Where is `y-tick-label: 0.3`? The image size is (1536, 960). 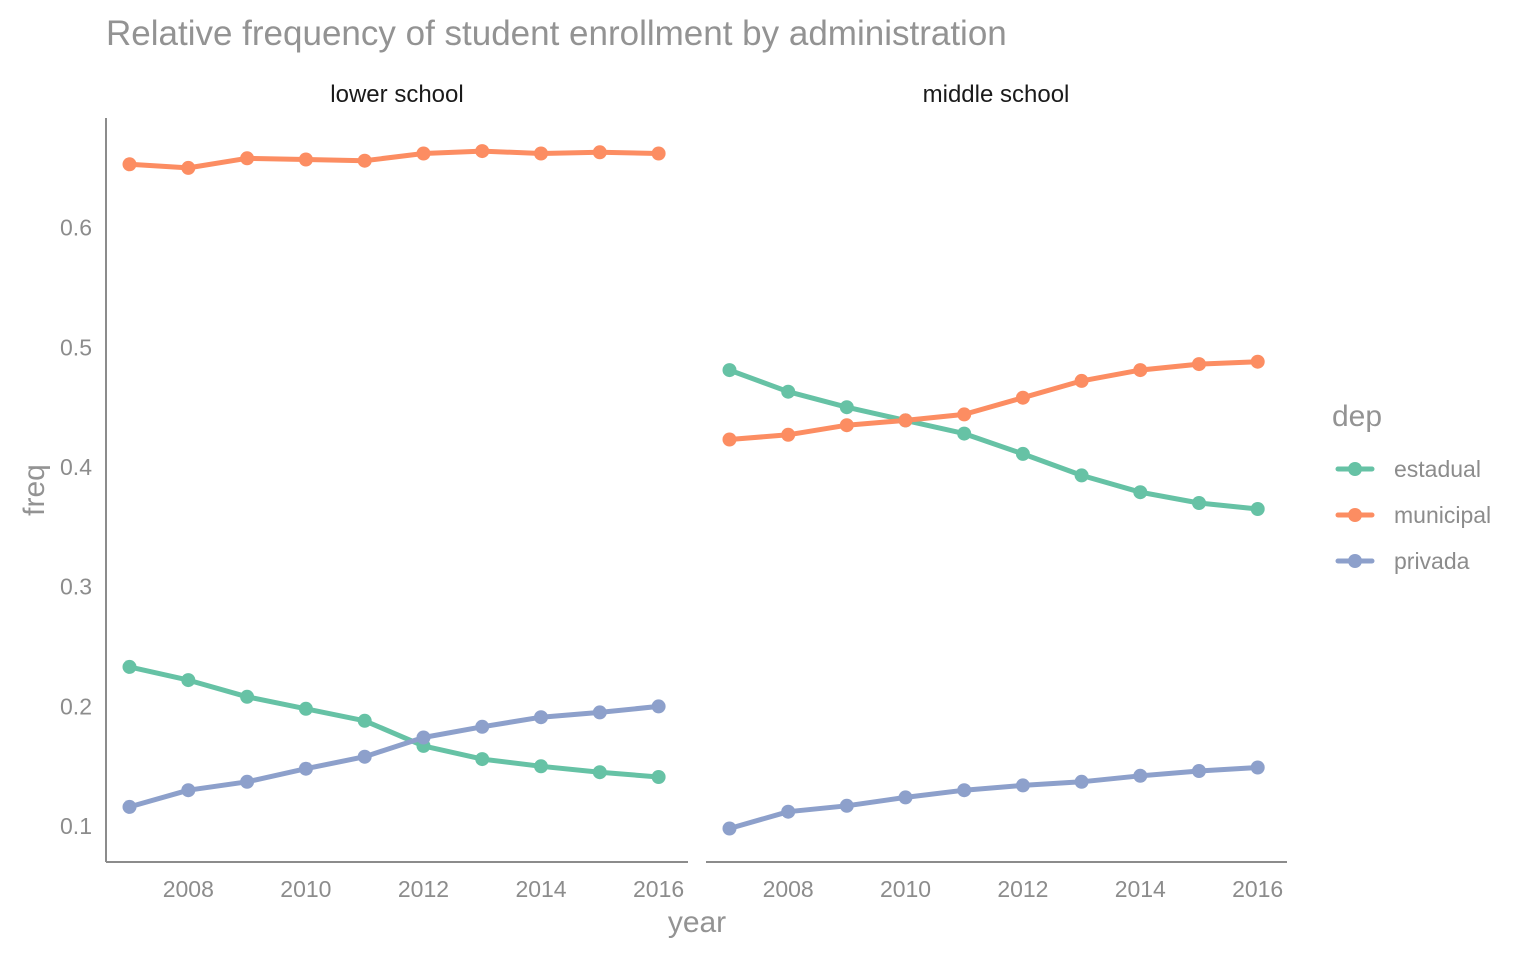
y-tick-label: 0.3 is located at coordinates (76, 587).